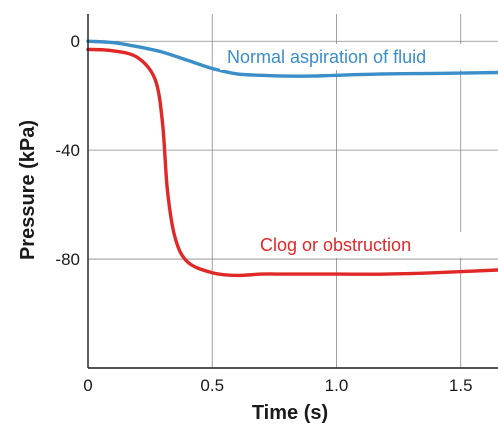 This screenshot has width=498, height=428. What do you see at coordinates (75, 41) in the screenshot?
I see `y-tick-label: 0` at bounding box center [75, 41].